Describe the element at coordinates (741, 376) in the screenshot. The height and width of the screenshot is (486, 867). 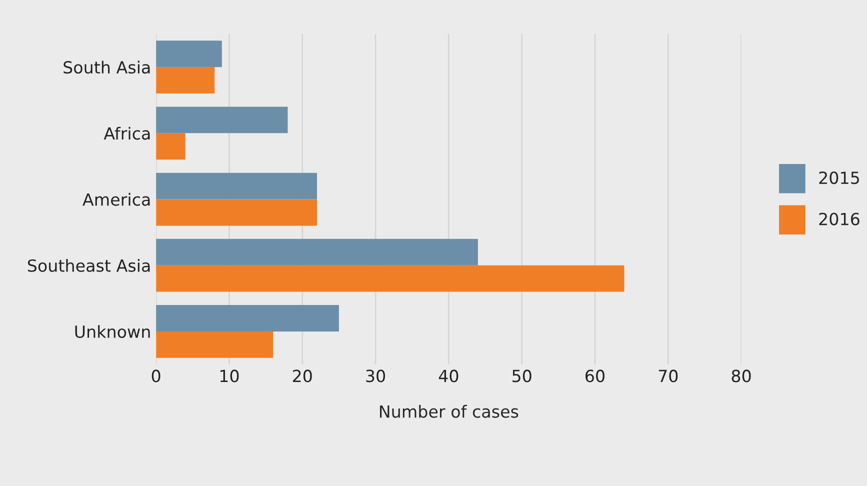
I see `x-tick-label: 80` at that location.